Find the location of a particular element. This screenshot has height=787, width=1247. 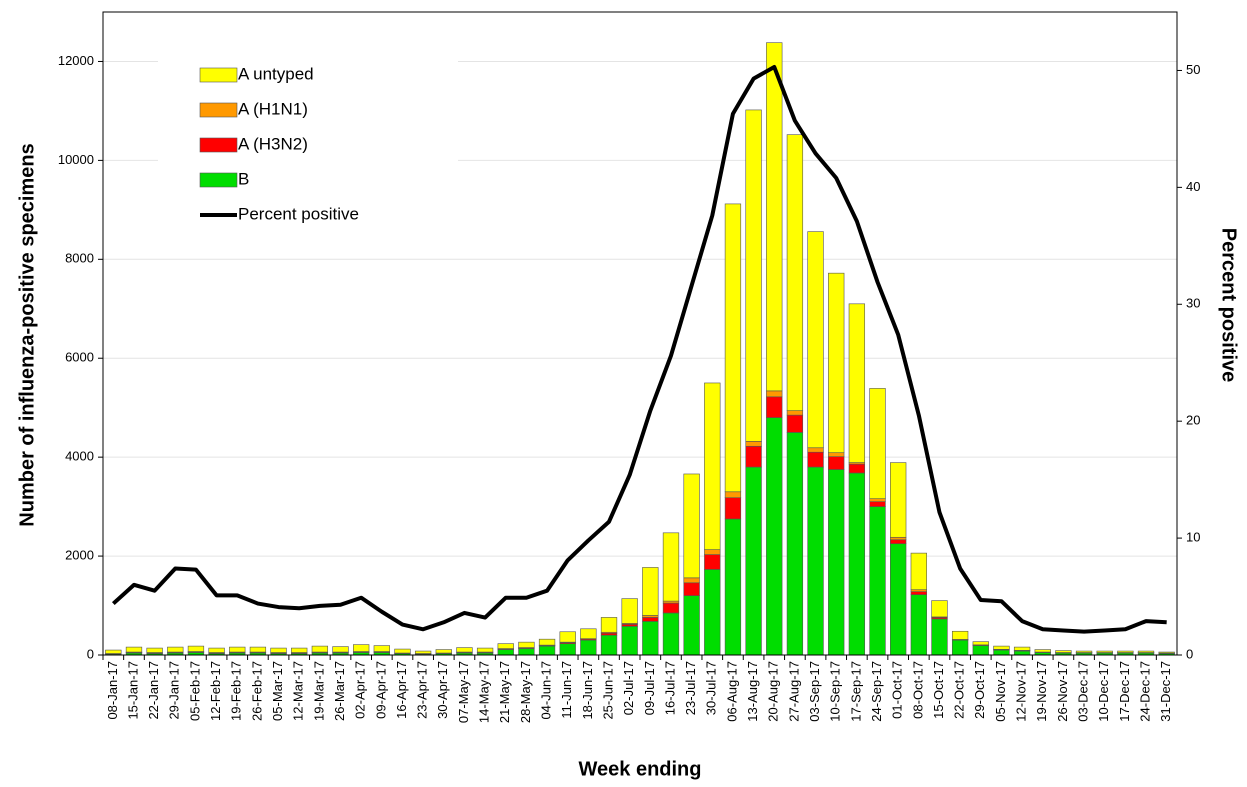

y-tick-label: 12000 is located at coordinates (76, 60).